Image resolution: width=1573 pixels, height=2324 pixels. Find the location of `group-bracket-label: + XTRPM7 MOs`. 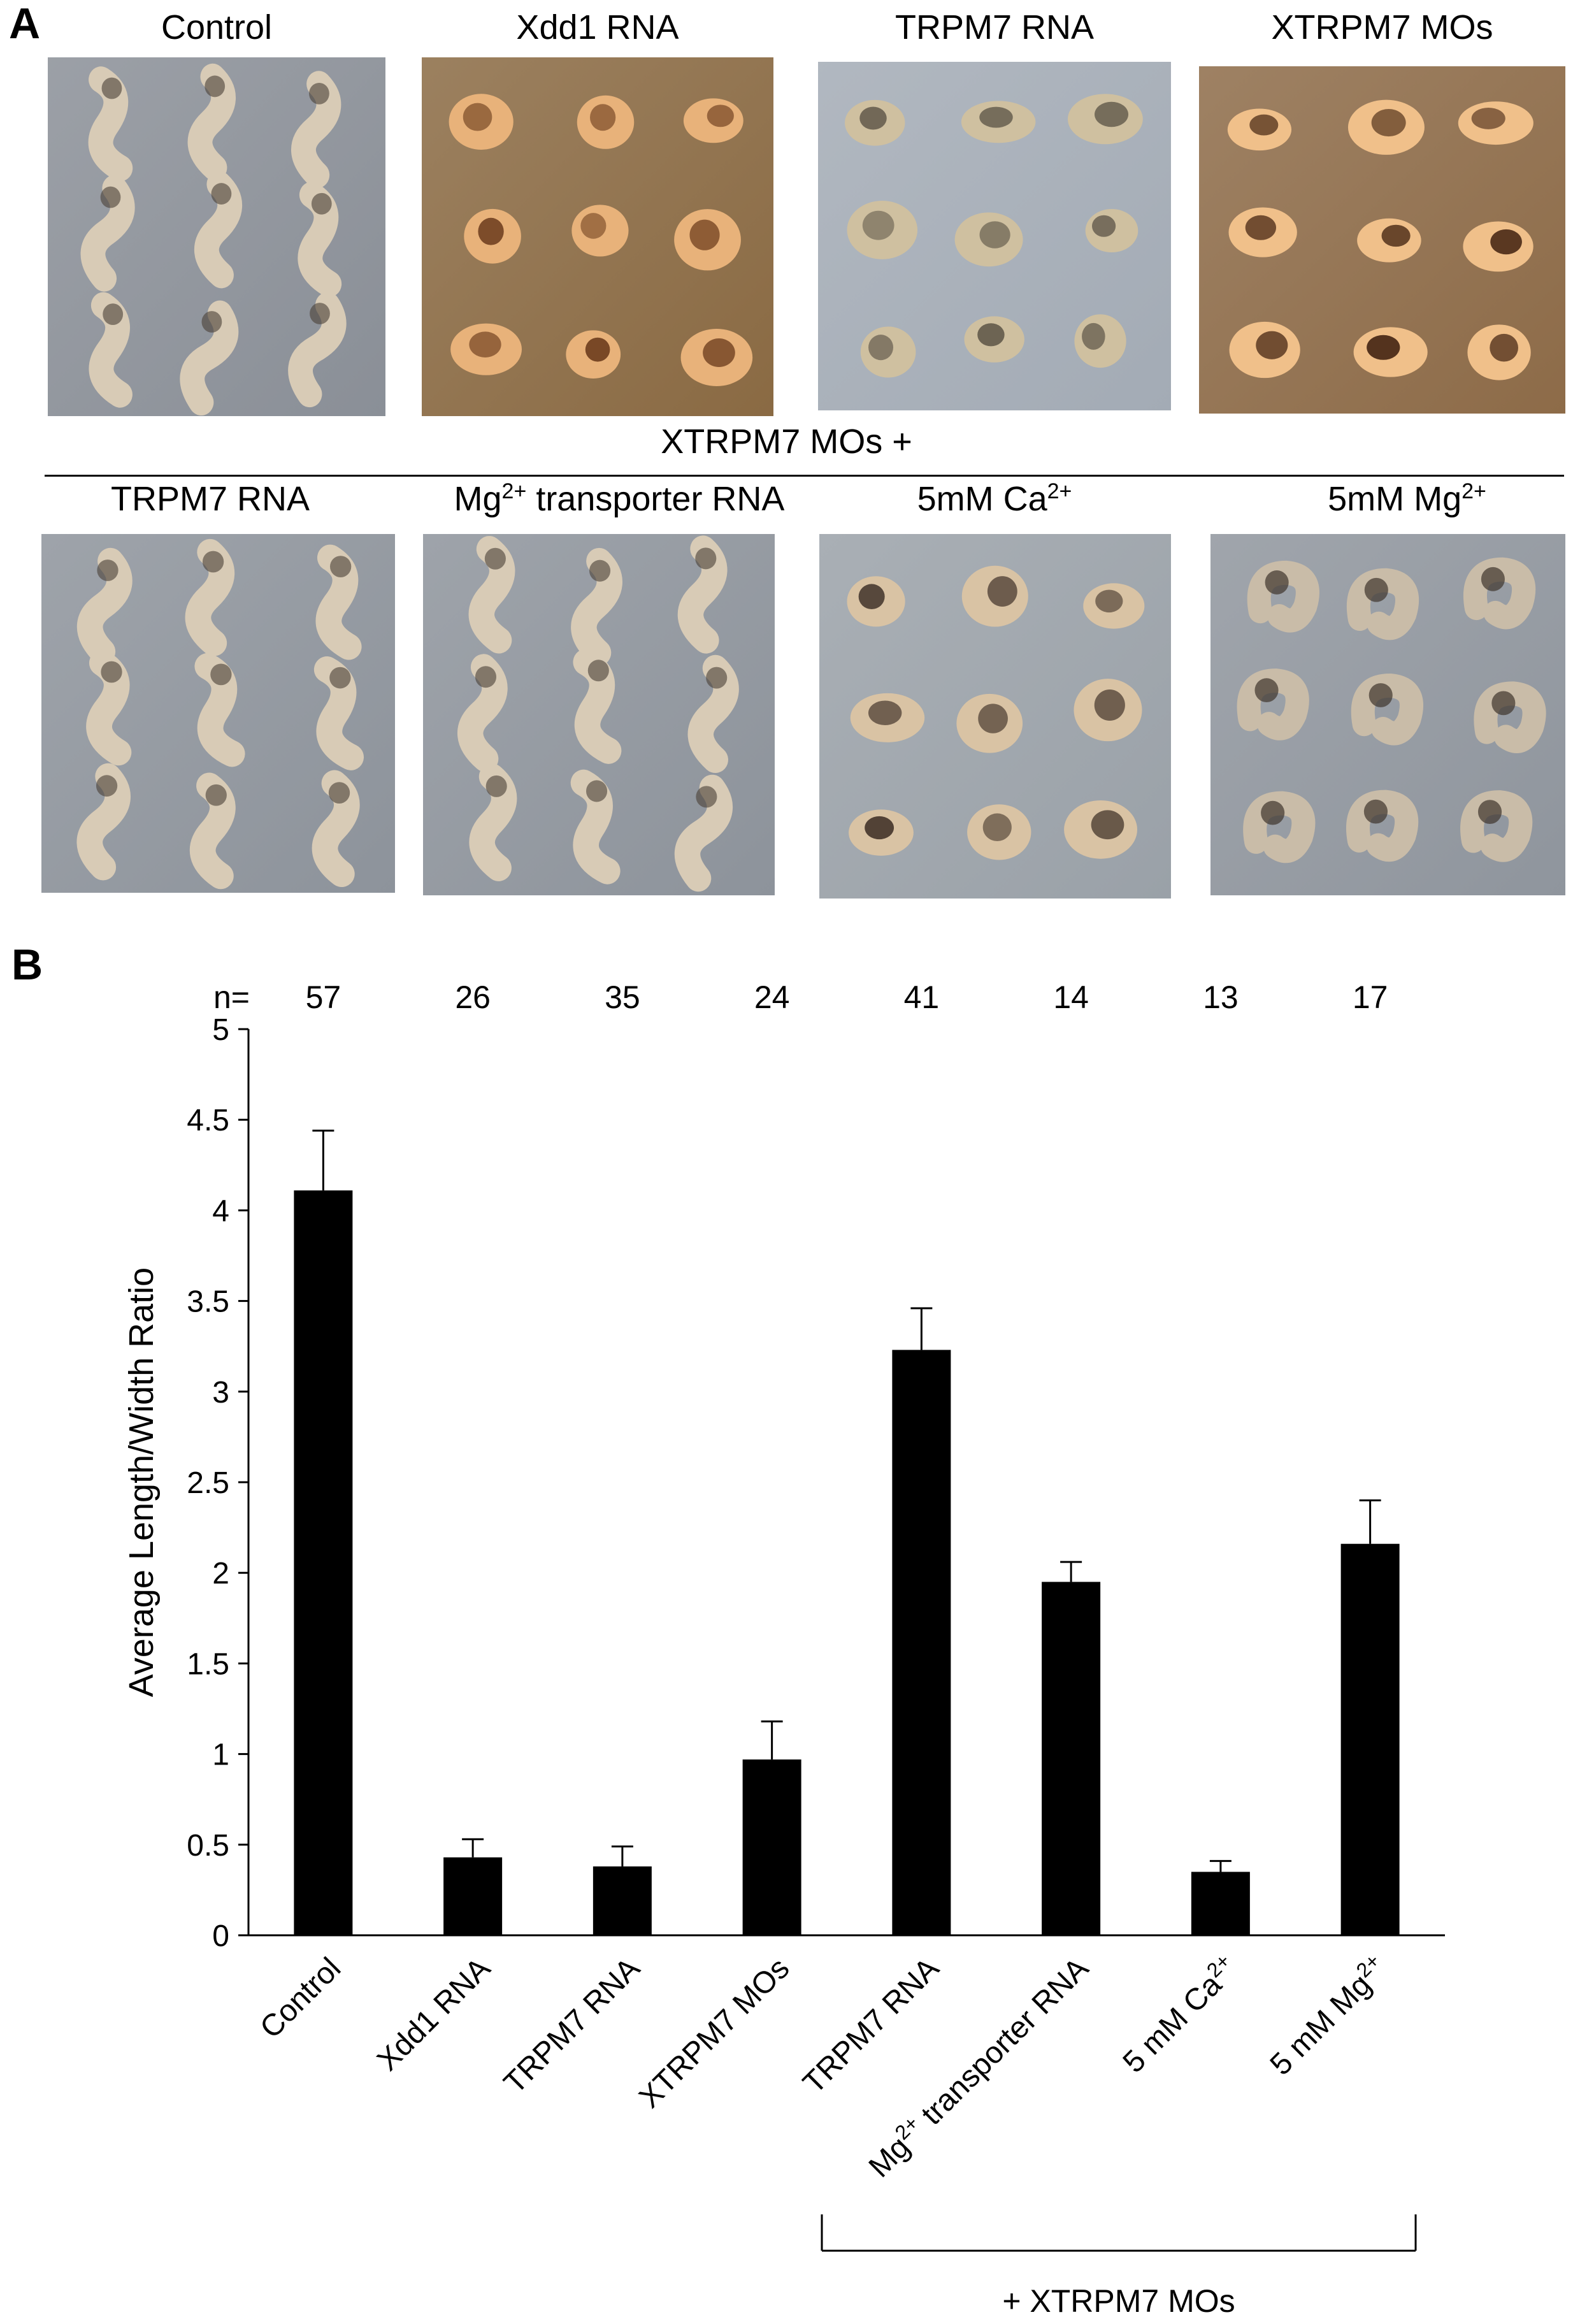

group-bracket-label: + XTRPM7 MOs is located at coordinates (1118, 2301).